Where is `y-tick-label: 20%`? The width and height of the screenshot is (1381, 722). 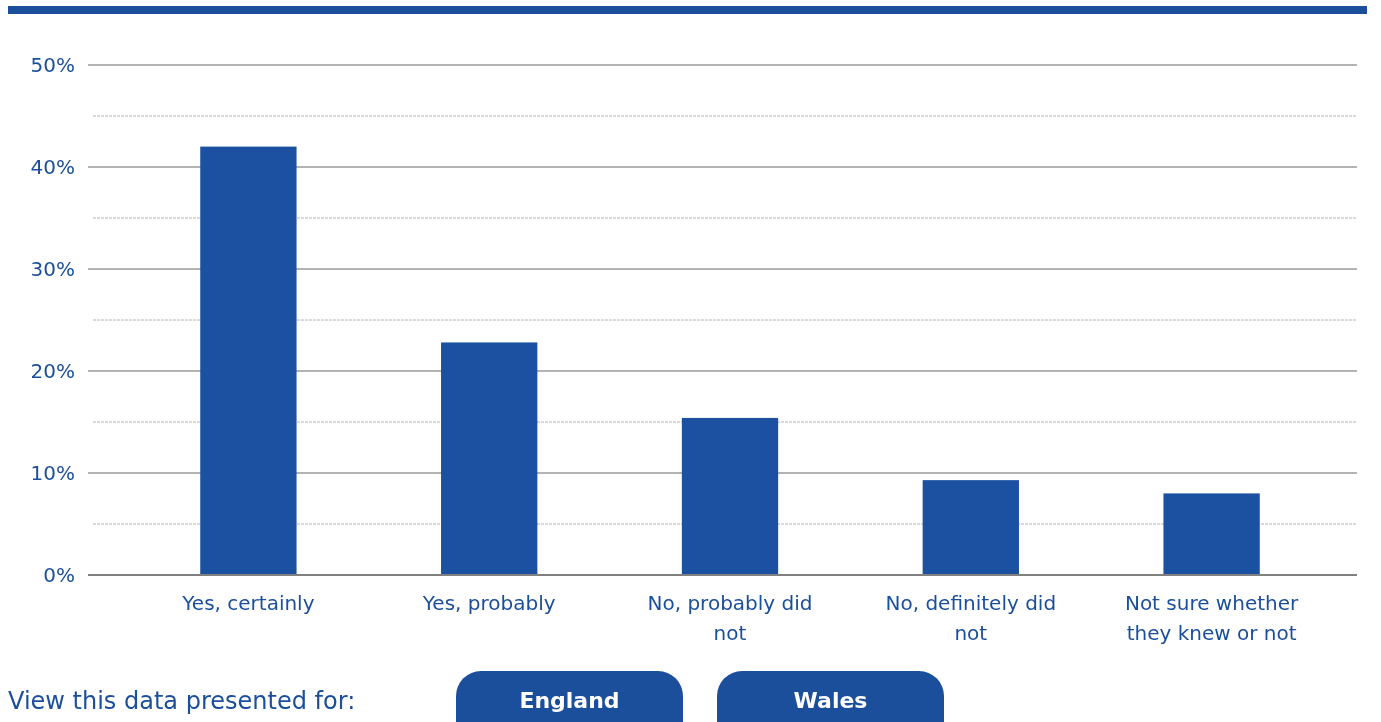 y-tick-label: 20% is located at coordinates (52, 371).